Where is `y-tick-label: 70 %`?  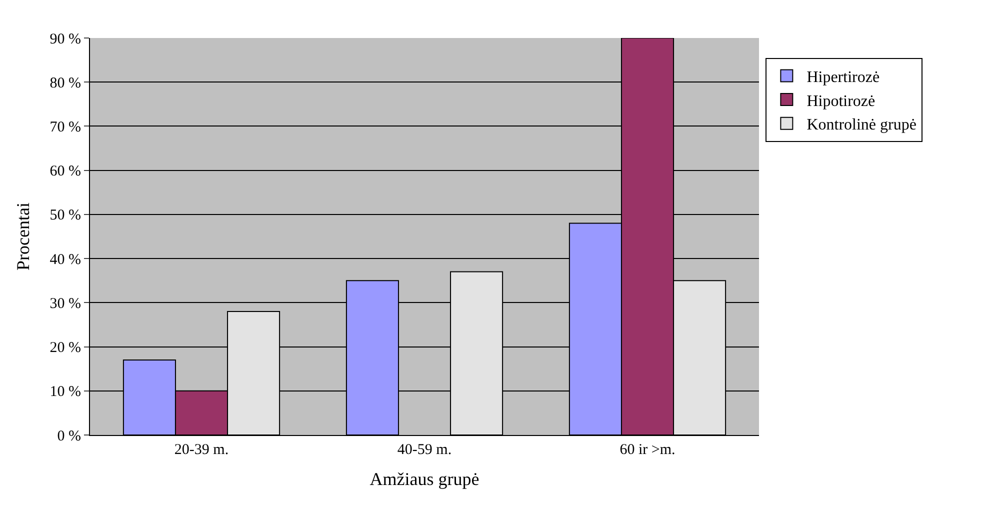
y-tick-label: 70 % is located at coordinates (65, 127).